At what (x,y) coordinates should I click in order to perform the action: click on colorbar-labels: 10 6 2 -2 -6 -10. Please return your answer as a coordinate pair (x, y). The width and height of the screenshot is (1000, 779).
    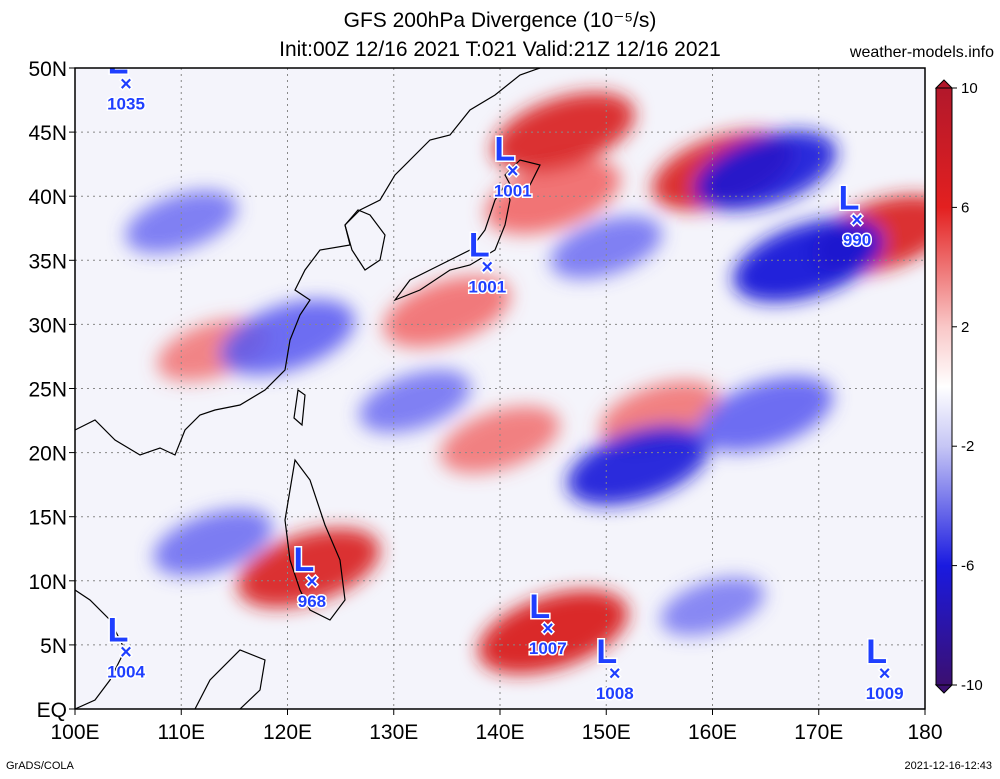
    Looking at the image, I should click on (967, 387).